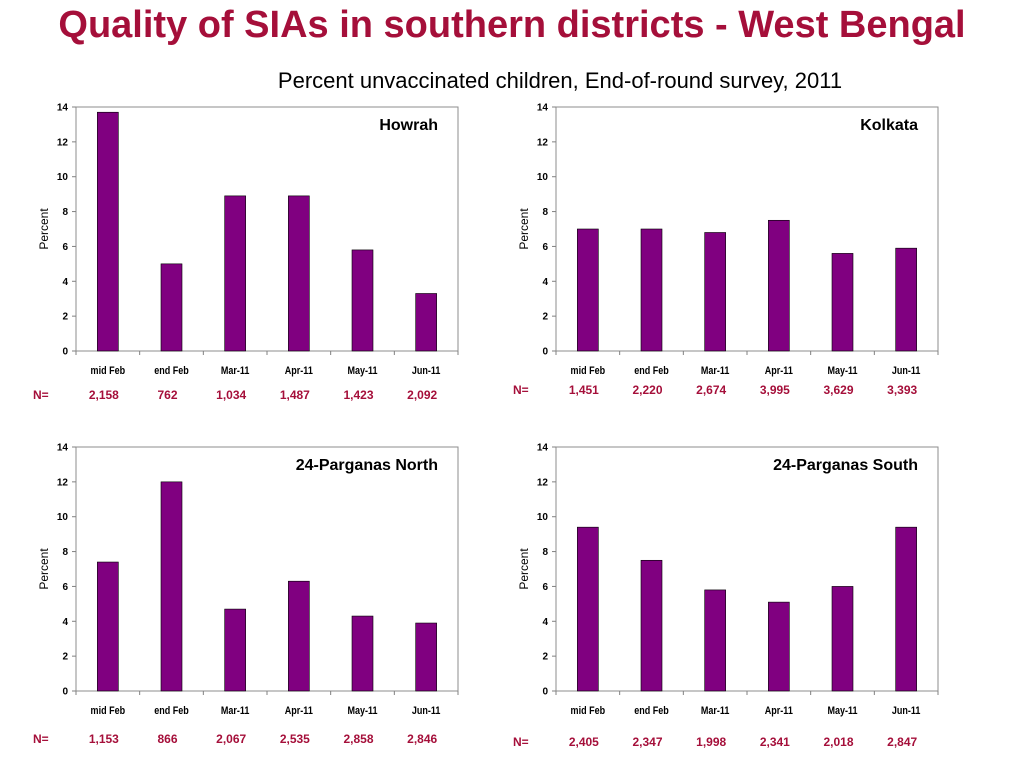 The height and width of the screenshot is (768, 1024). I want to click on n-value: 3,629, so click(838, 390).